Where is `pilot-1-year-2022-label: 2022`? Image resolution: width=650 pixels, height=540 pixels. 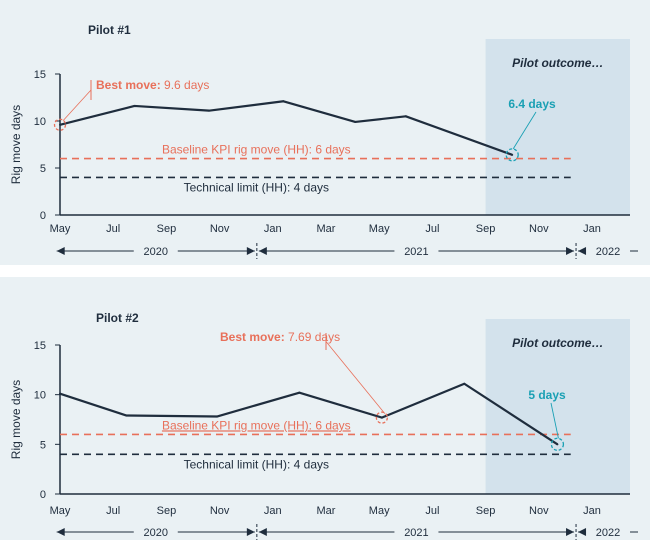 pilot-1-year-2022-label: 2022 is located at coordinates (608, 252).